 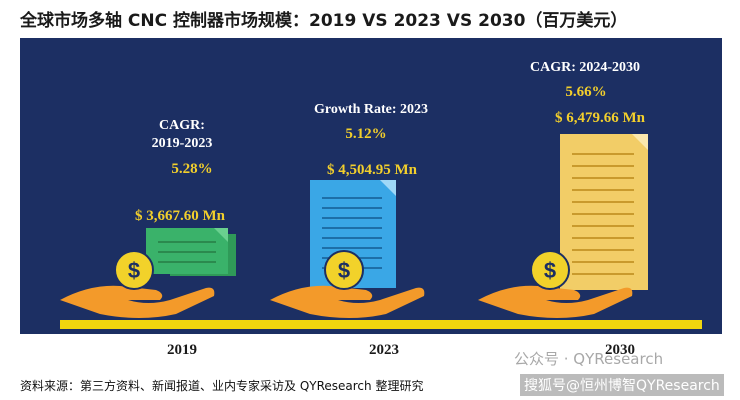 What do you see at coordinates (222, 386) in the screenshot?
I see `source-note: 资料来源：第三方资料、新闻报道、业内专家采访及 QYResearch 整理研究` at bounding box center [222, 386].